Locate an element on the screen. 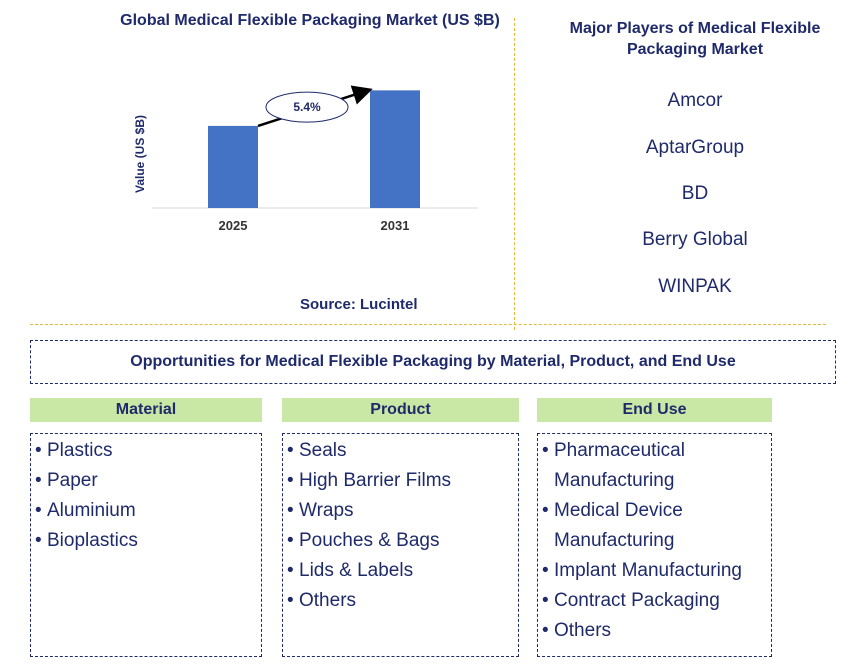 The height and width of the screenshot is (670, 868). list-item-text: Pharmaceutical is located at coordinates (619, 450).